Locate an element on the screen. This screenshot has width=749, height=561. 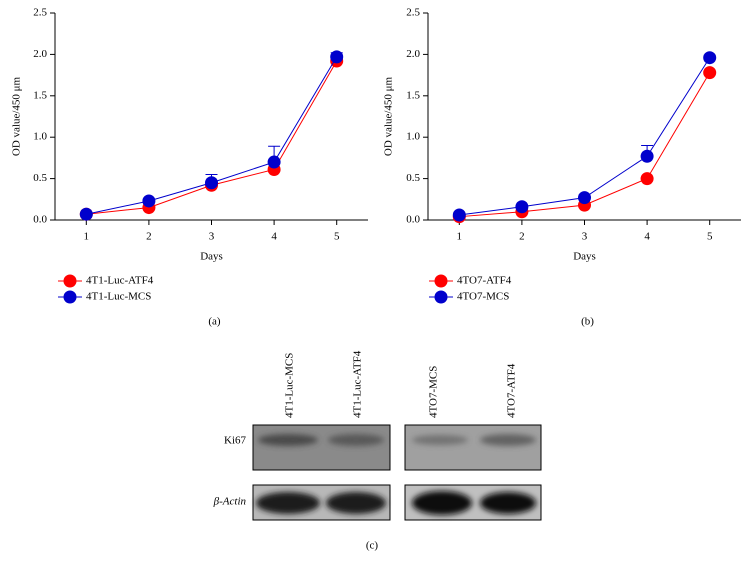
row-label: Ki67 is located at coordinates (235, 441).